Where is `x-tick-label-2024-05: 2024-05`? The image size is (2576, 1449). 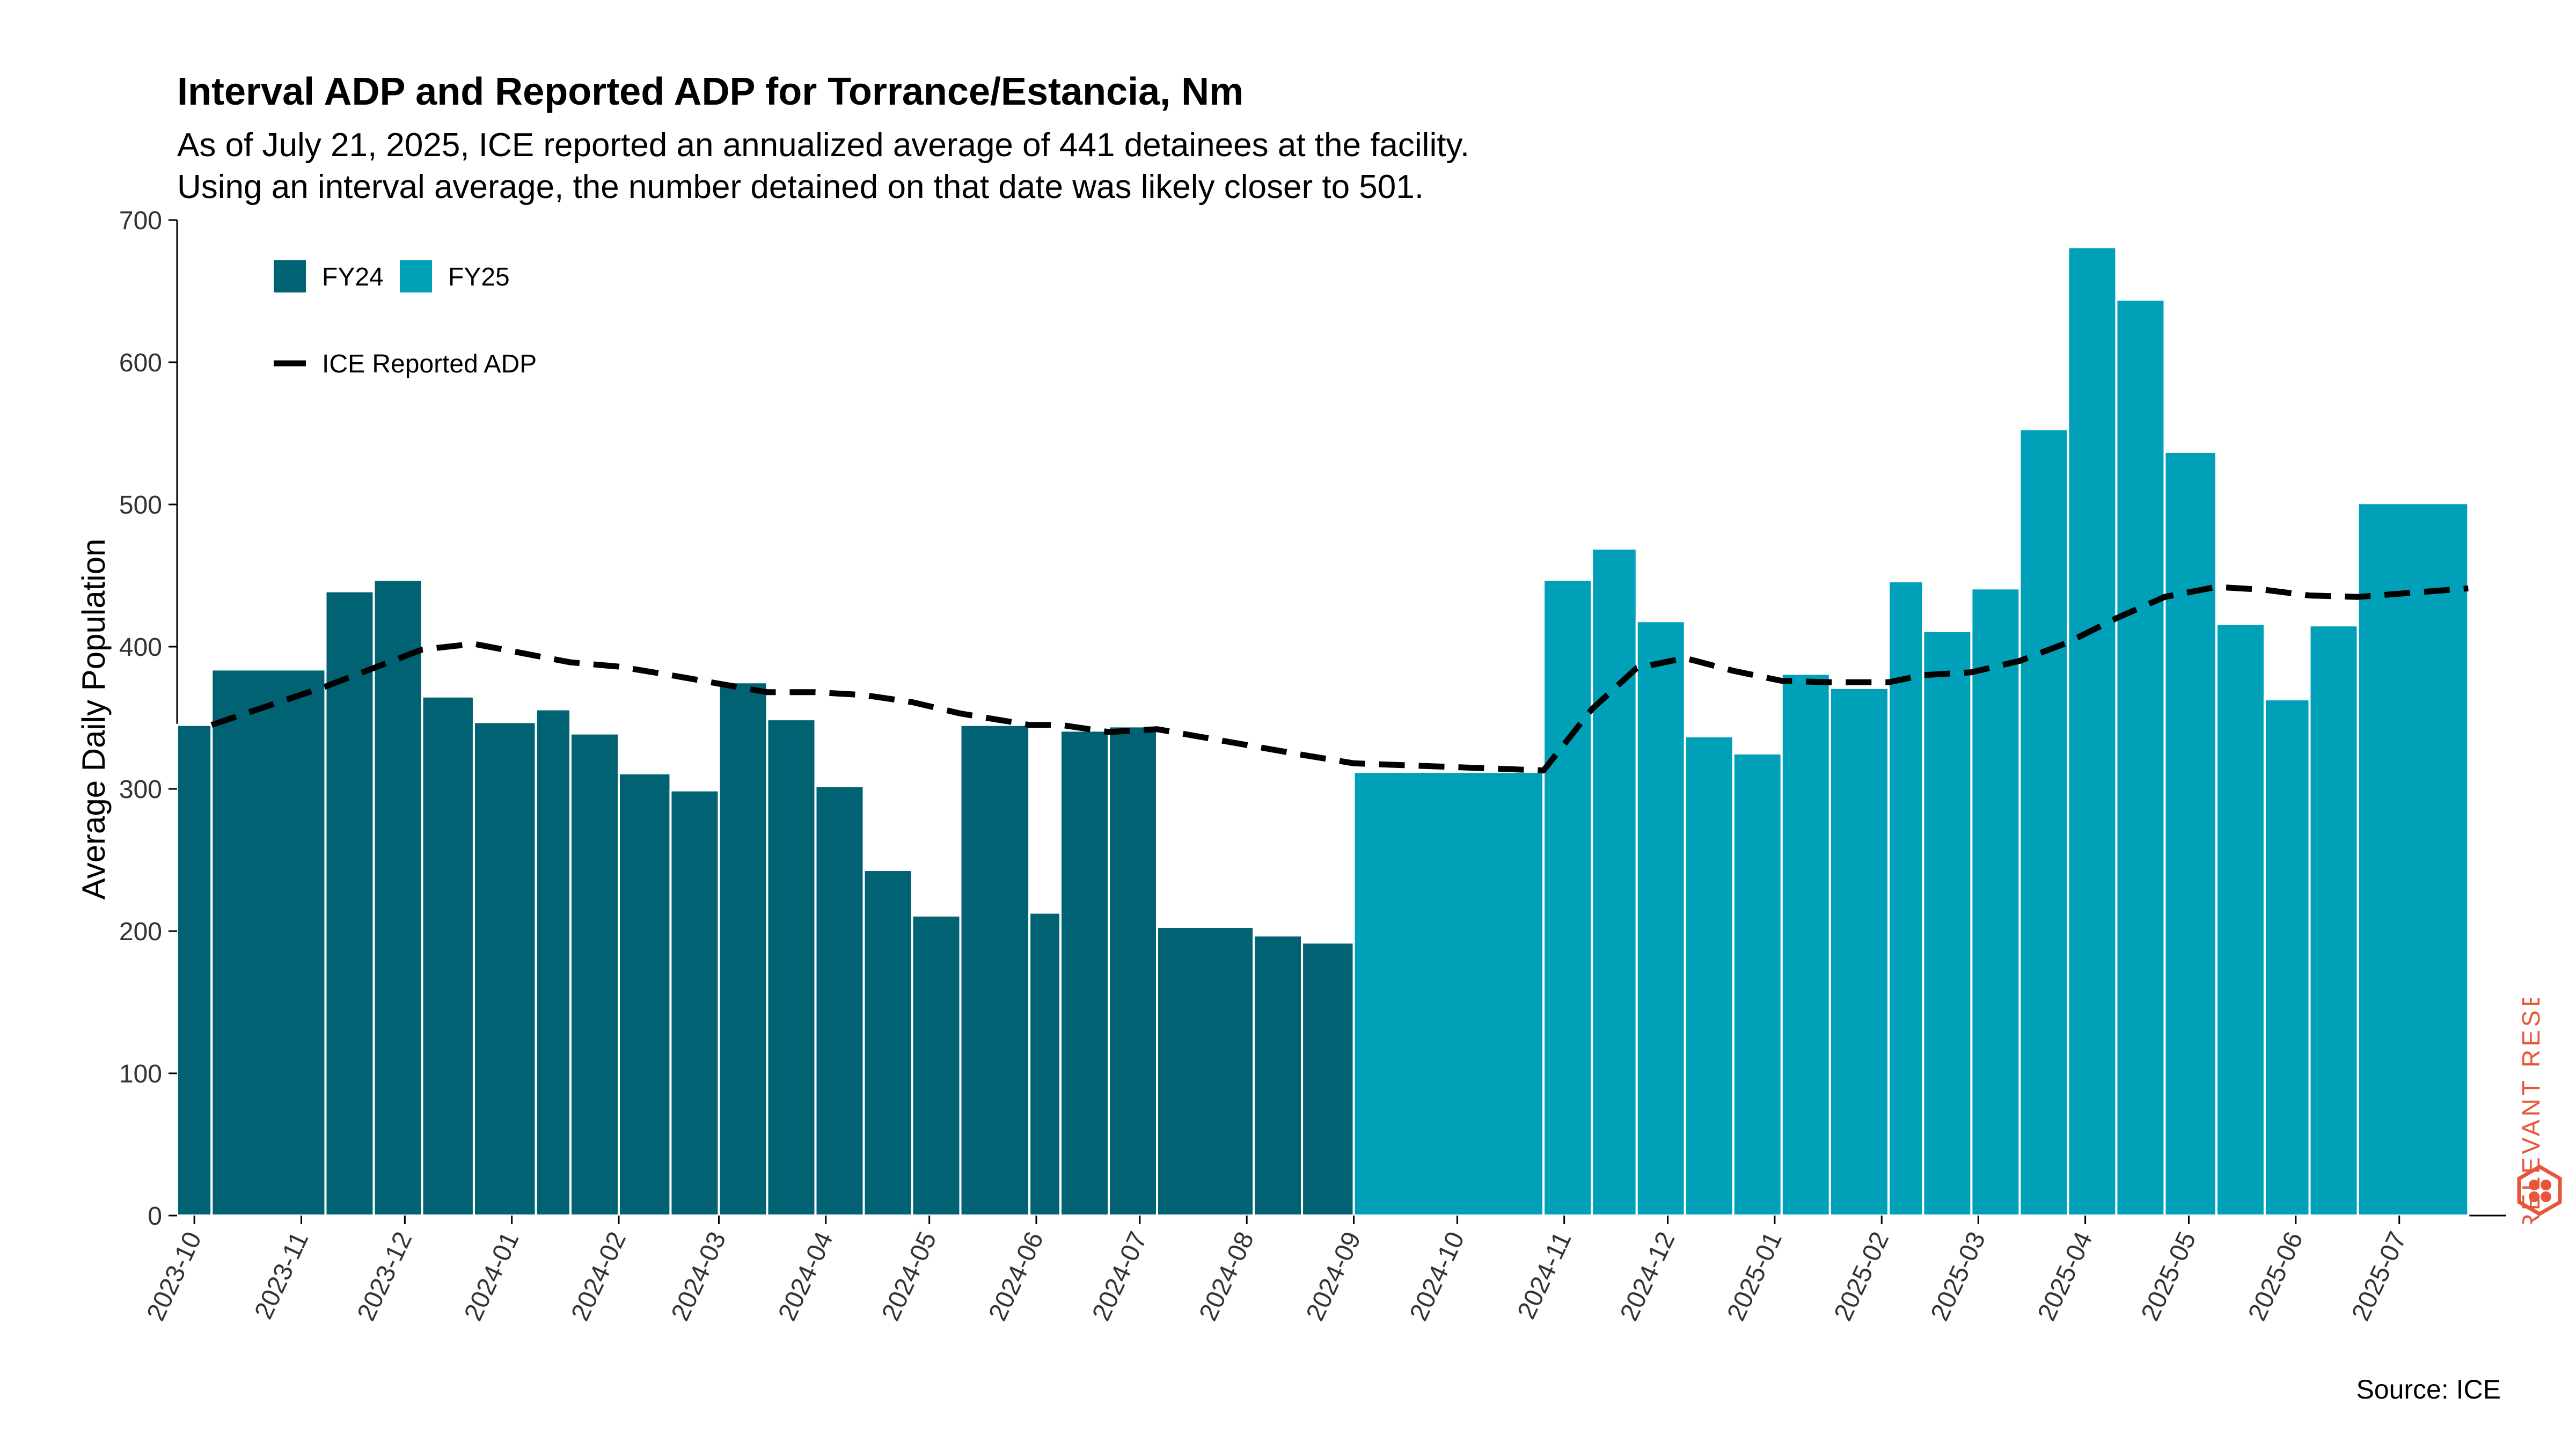
x-tick-label-2024-05: 2024-05 is located at coordinates (909, 1276).